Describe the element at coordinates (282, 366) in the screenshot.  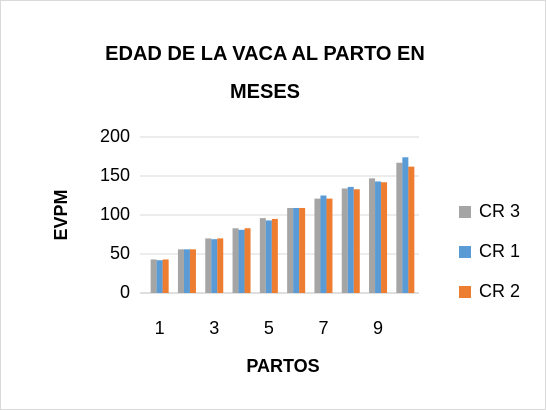
I see `x-axis-label: PARTOS` at that location.